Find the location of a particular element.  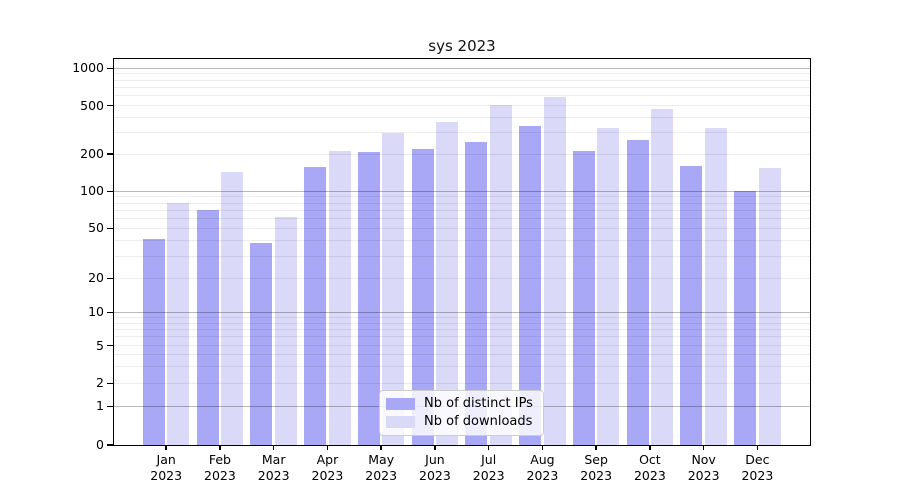

bar-nb-of-downloads-jan-2023 is located at coordinates (178, 323).